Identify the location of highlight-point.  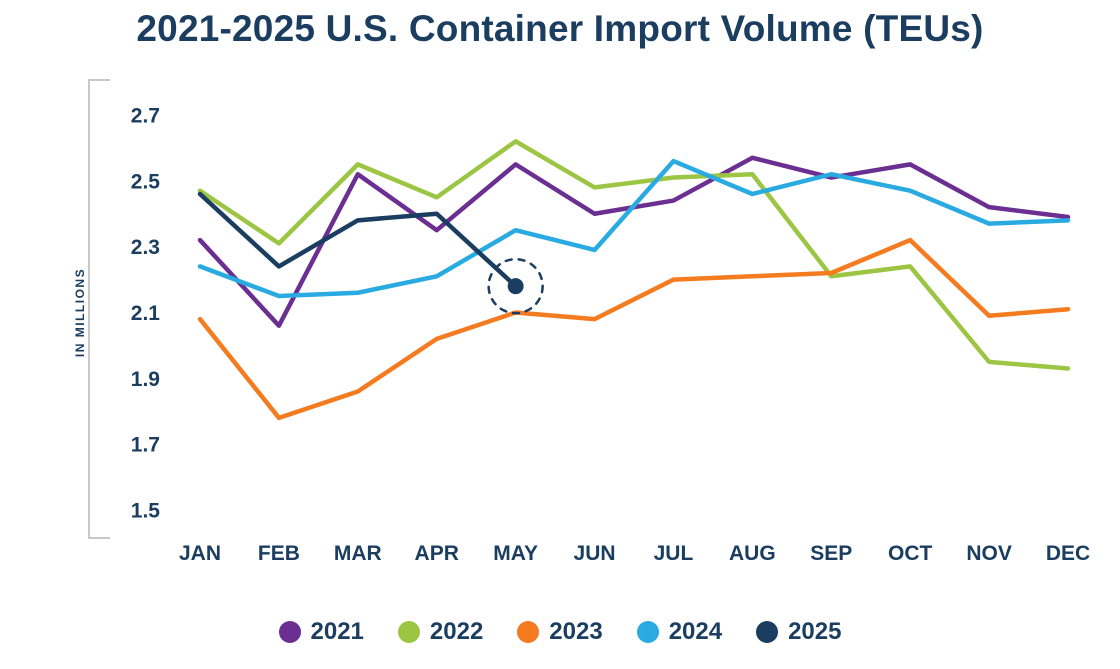
(515, 286).